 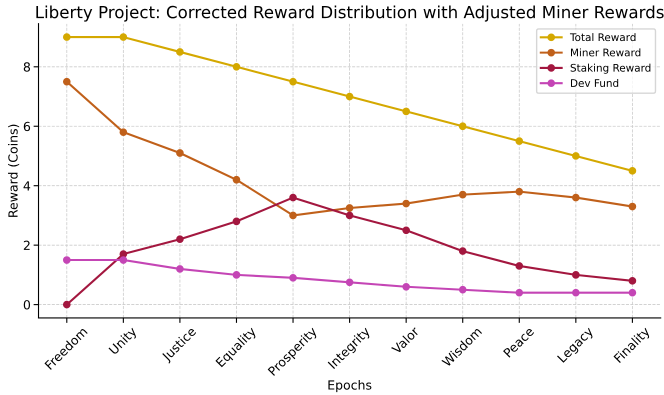 I want to click on y-tick-label: 6, so click(x=27, y=127).